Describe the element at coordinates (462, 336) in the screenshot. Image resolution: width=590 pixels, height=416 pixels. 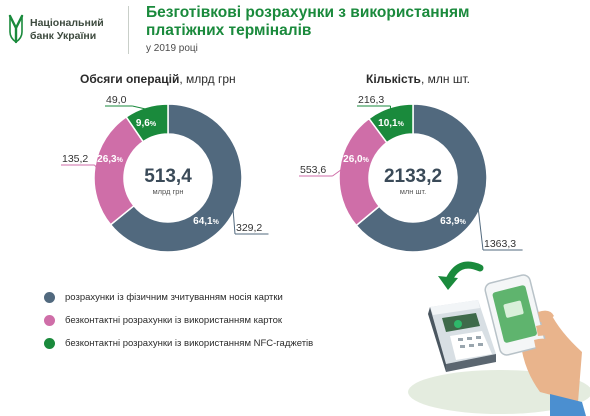
I see `pos-terminal-icon` at that location.